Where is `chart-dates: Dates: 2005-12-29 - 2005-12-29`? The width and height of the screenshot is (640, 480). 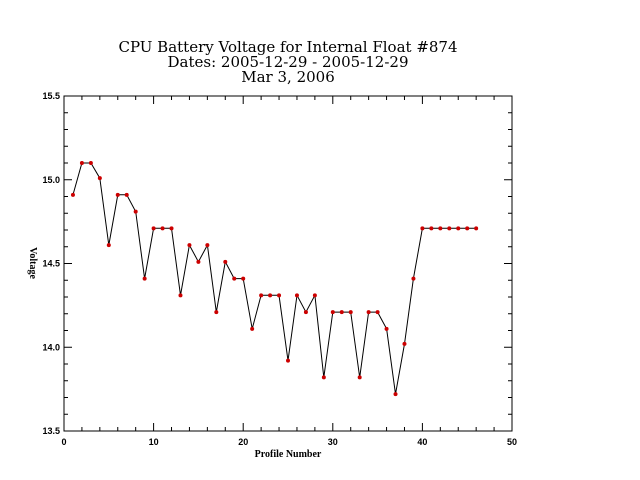 chart-dates: Dates: 2005-12-29 - 2005-12-29 is located at coordinates (288, 62).